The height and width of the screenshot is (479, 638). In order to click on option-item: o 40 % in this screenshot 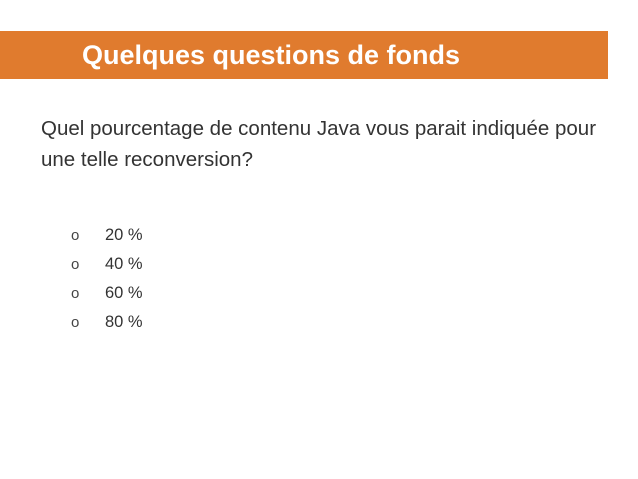, I will do `click(319, 264)`.